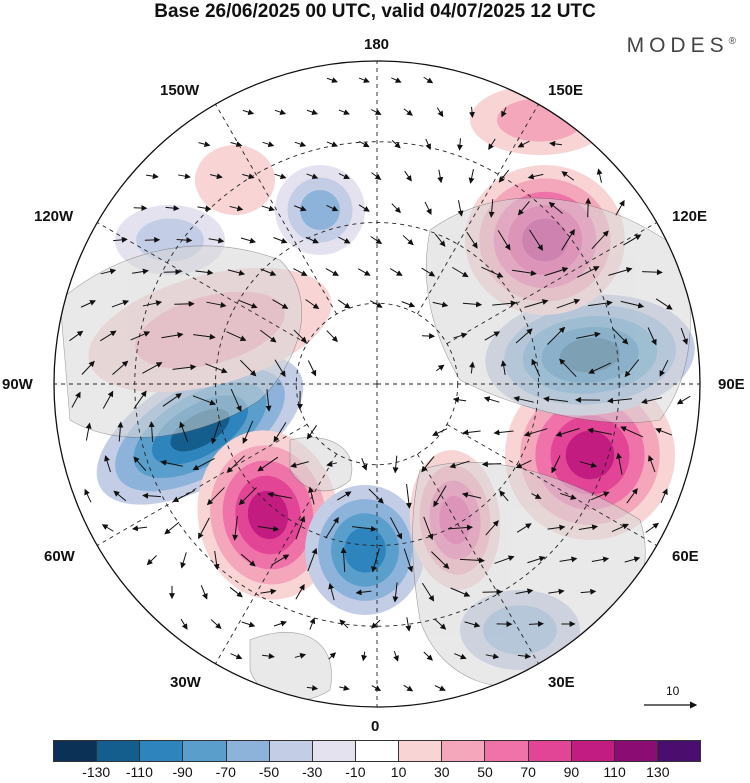 This screenshot has width=750, height=783. I want to click on colorbar-tick-label: -50, so click(269, 772).